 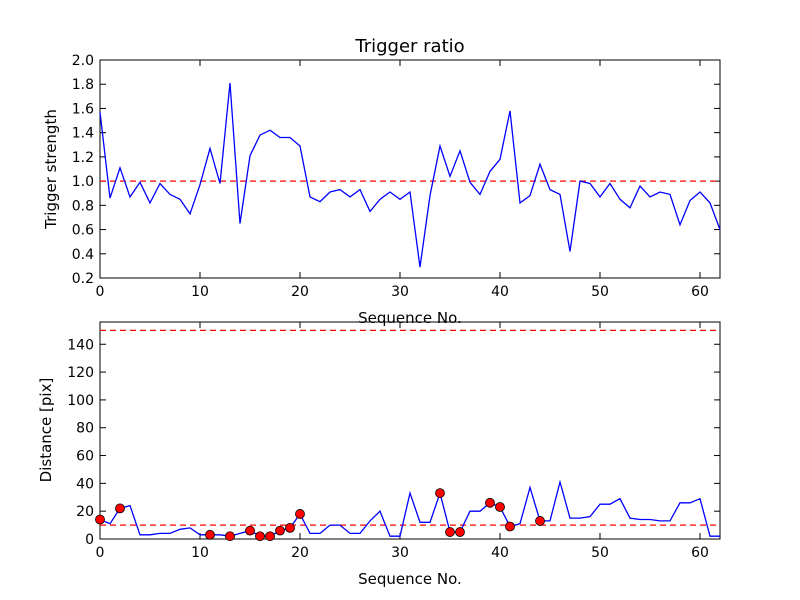 I want to click on bottom-y-tick-label: 40, so click(x=85, y=484).